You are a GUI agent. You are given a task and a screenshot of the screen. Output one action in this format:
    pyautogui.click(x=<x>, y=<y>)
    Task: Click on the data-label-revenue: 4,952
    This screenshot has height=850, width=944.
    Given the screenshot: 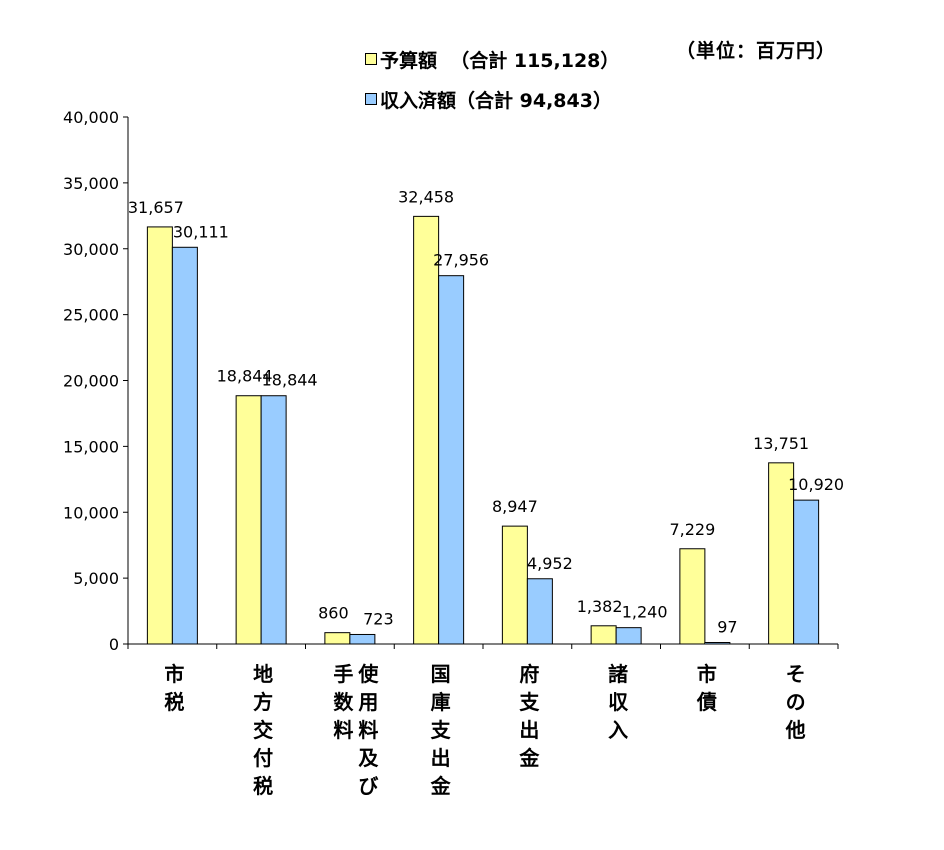 What is the action you would take?
    pyautogui.click(x=550, y=563)
    